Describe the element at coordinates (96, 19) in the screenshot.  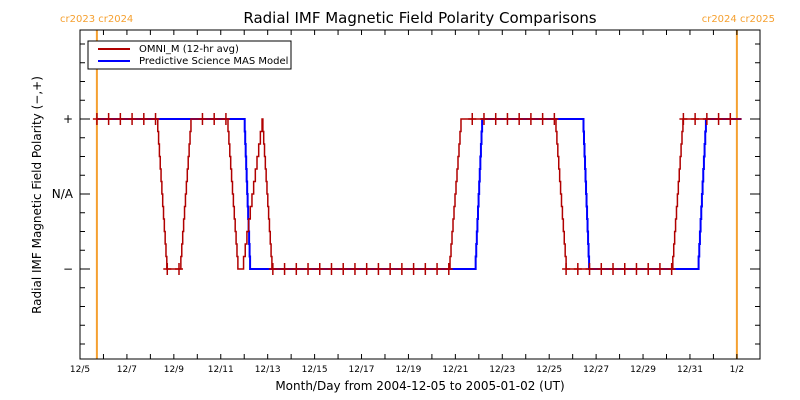
I see `cr-label-left: cr2023 cr2024` at that location.